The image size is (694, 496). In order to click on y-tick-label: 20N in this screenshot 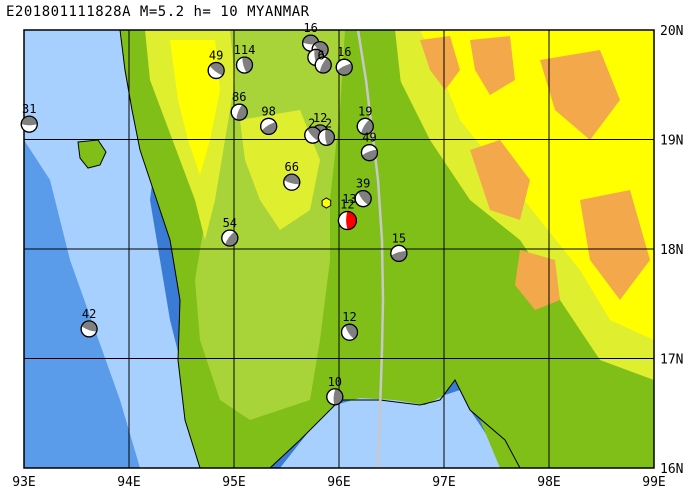, I will do `click(671, 31)`.